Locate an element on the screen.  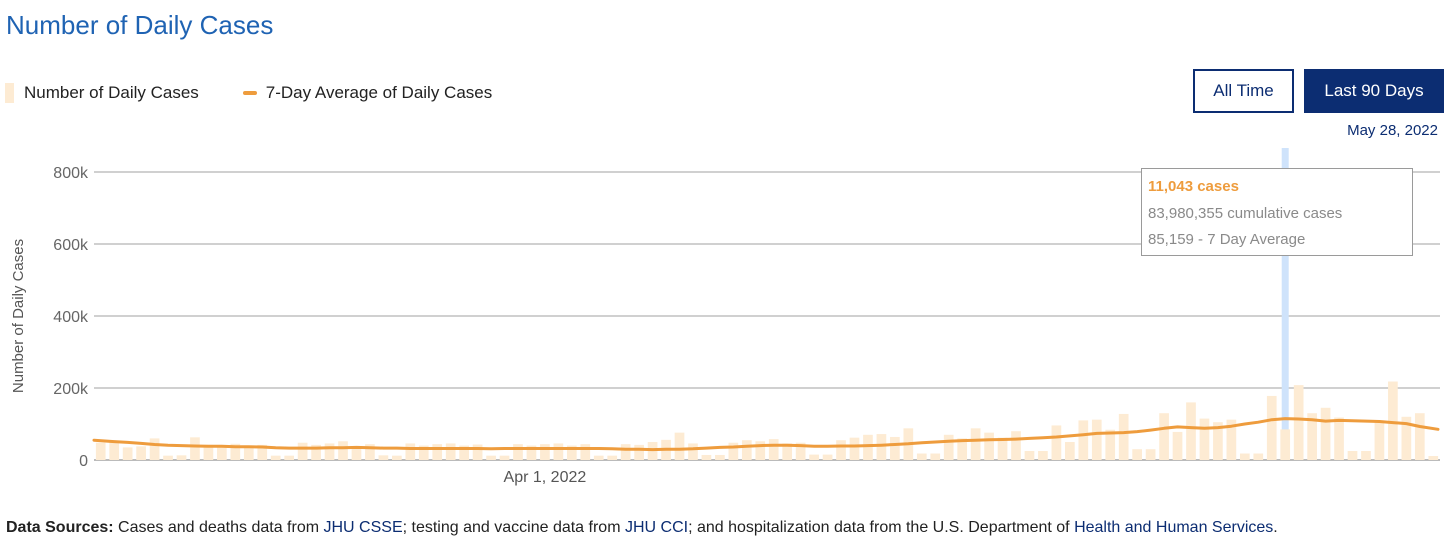
jhu-cci-link: JHU CCI is located at coordinates (656, 527).